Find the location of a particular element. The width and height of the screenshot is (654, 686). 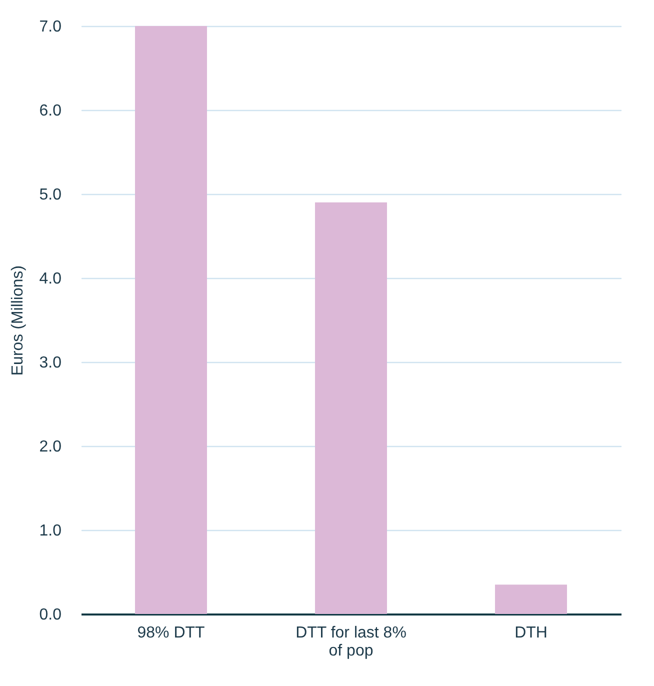

y-tick-label: 2.0 is located at coordinates (50, 447).